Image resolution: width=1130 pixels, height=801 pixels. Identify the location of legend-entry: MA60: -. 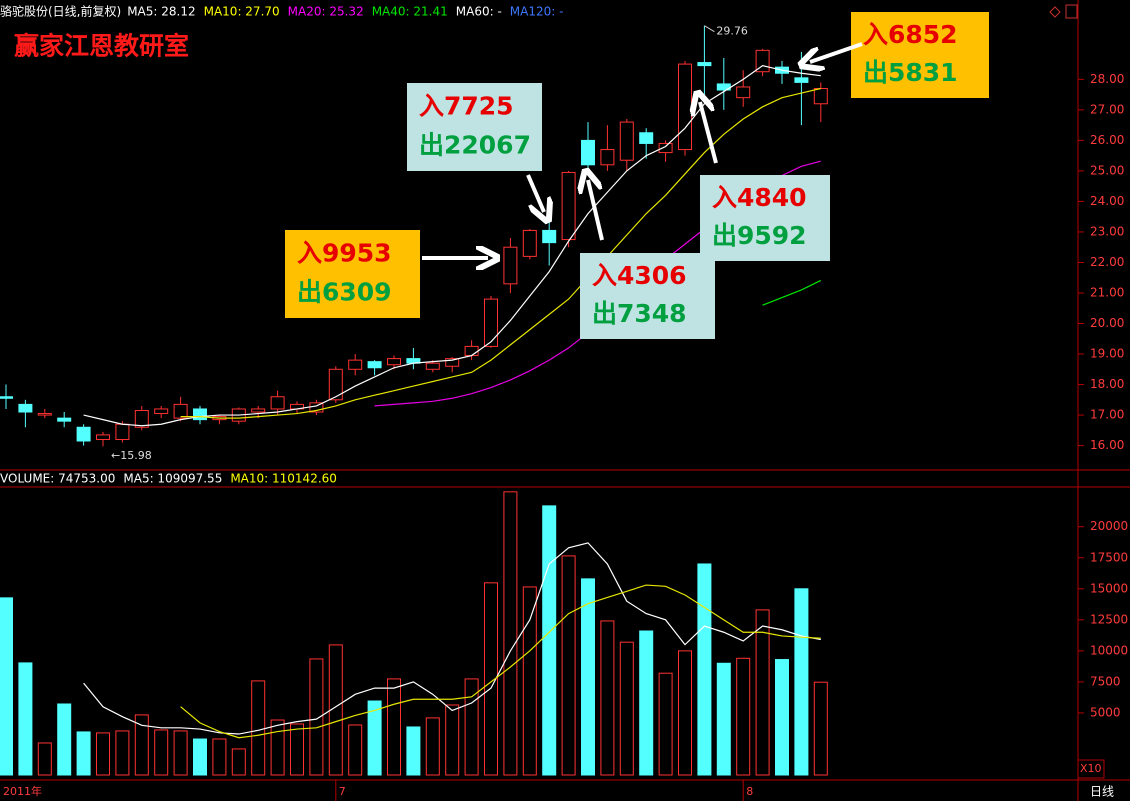
(479, 12).